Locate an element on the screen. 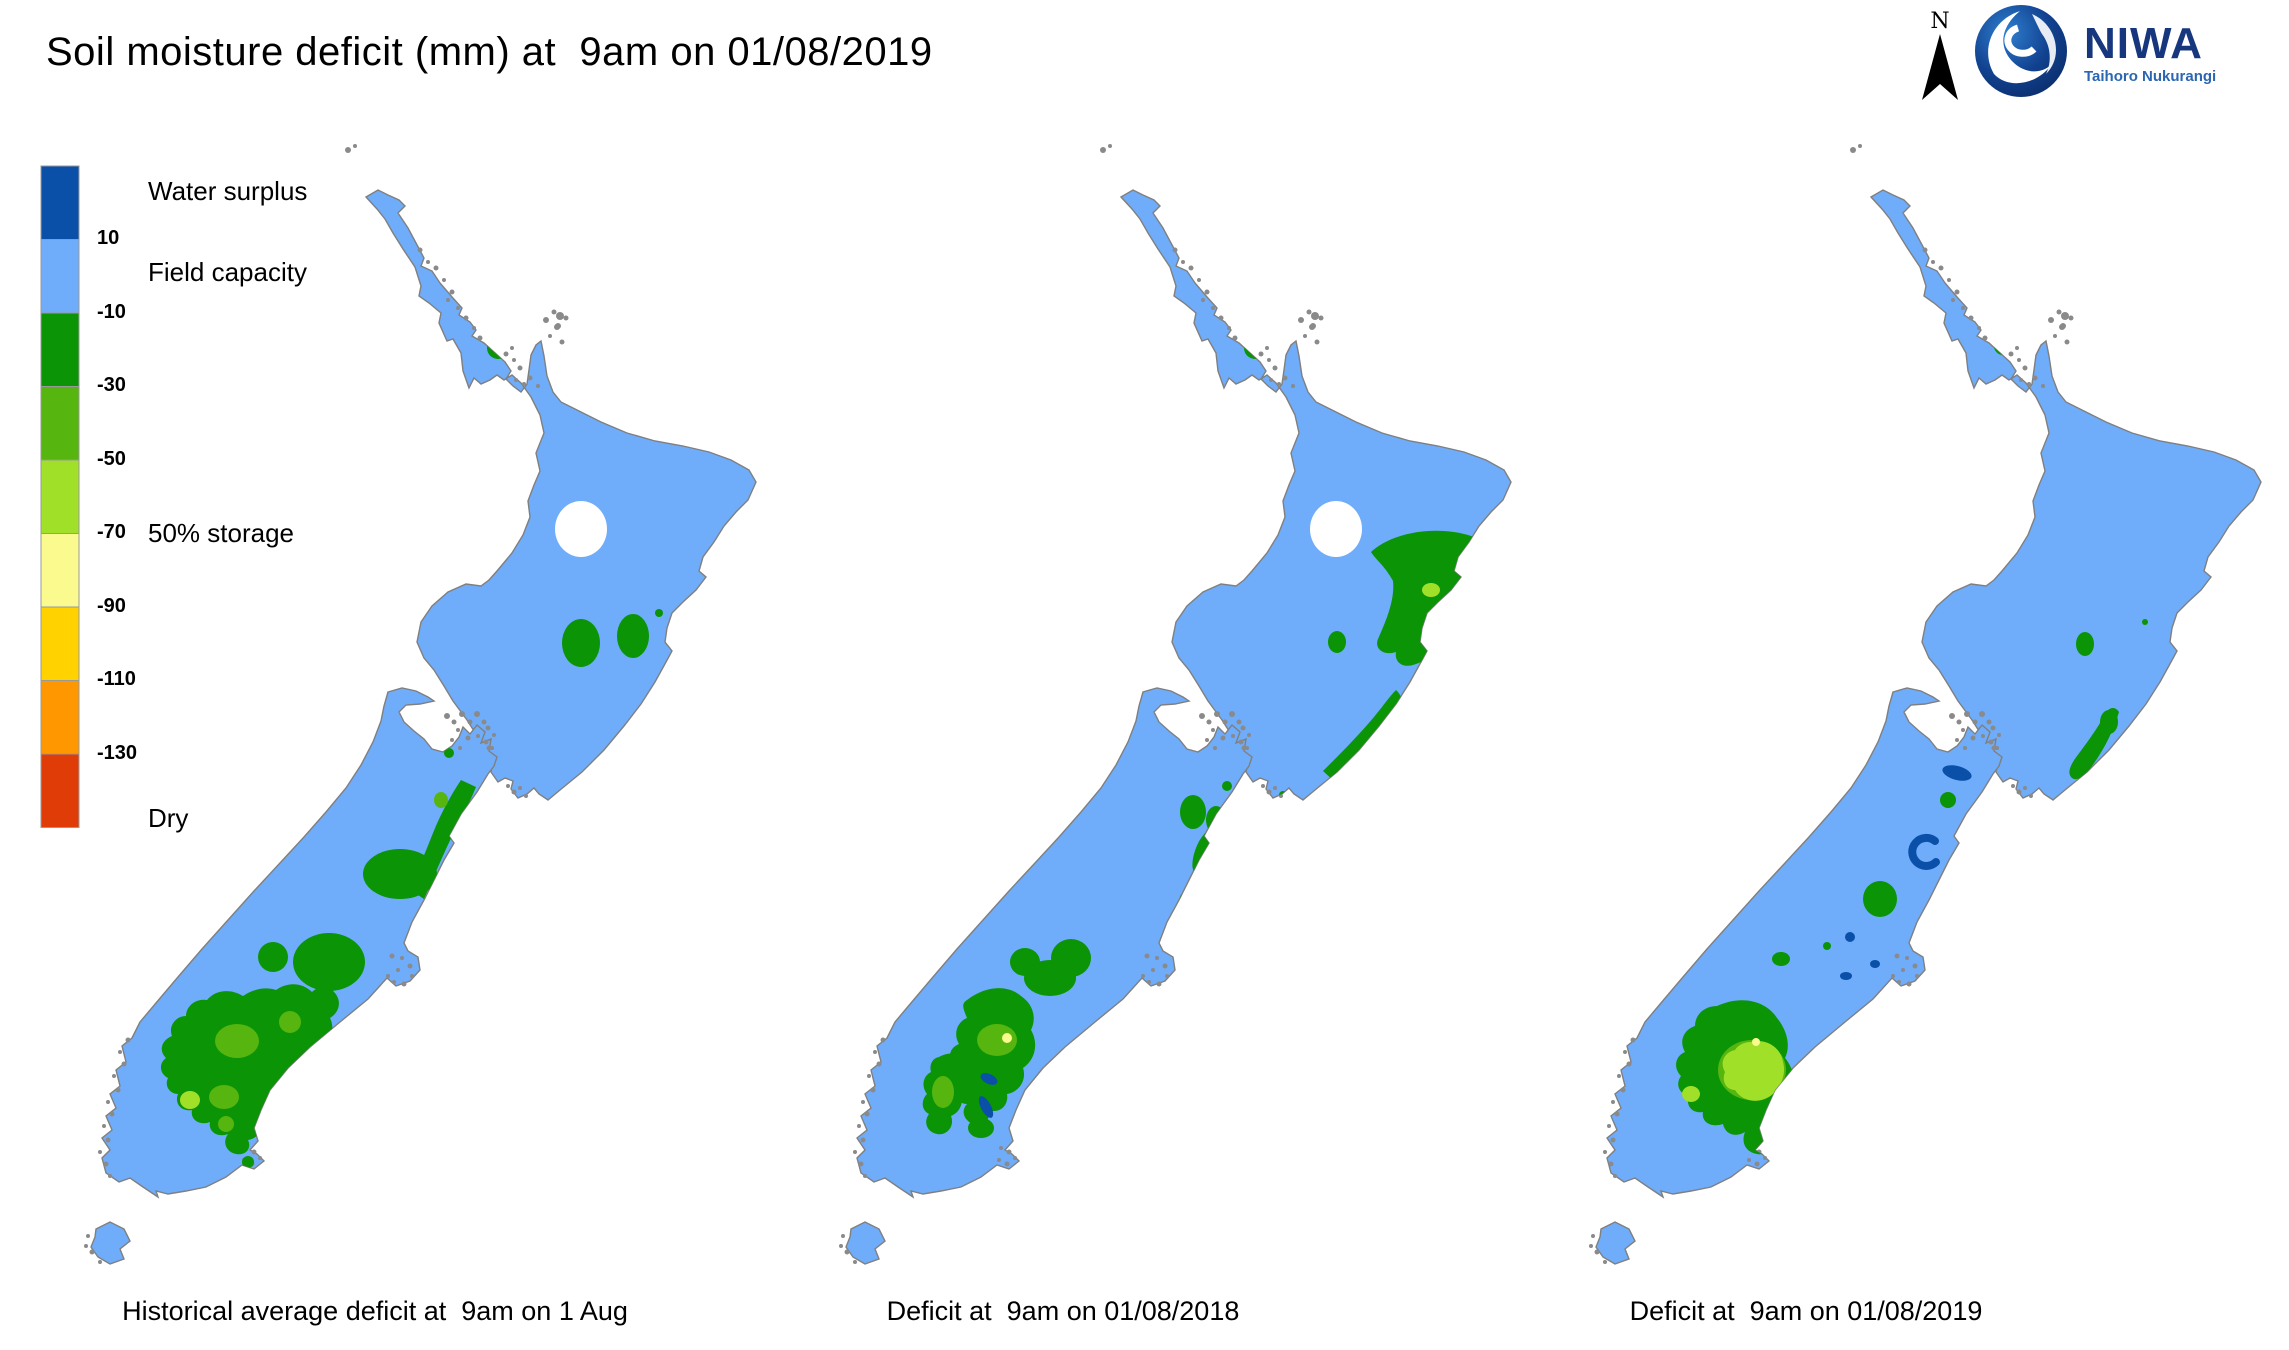 The width and height of the screenshot is (2289, 1350). legend-colorbar is located at coordinates (60, 496).